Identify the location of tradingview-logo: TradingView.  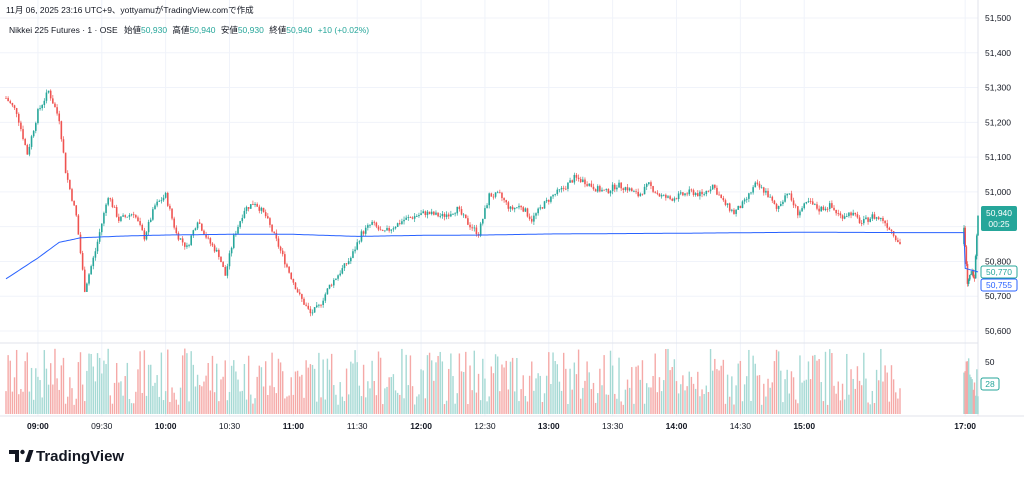
(66, 456).